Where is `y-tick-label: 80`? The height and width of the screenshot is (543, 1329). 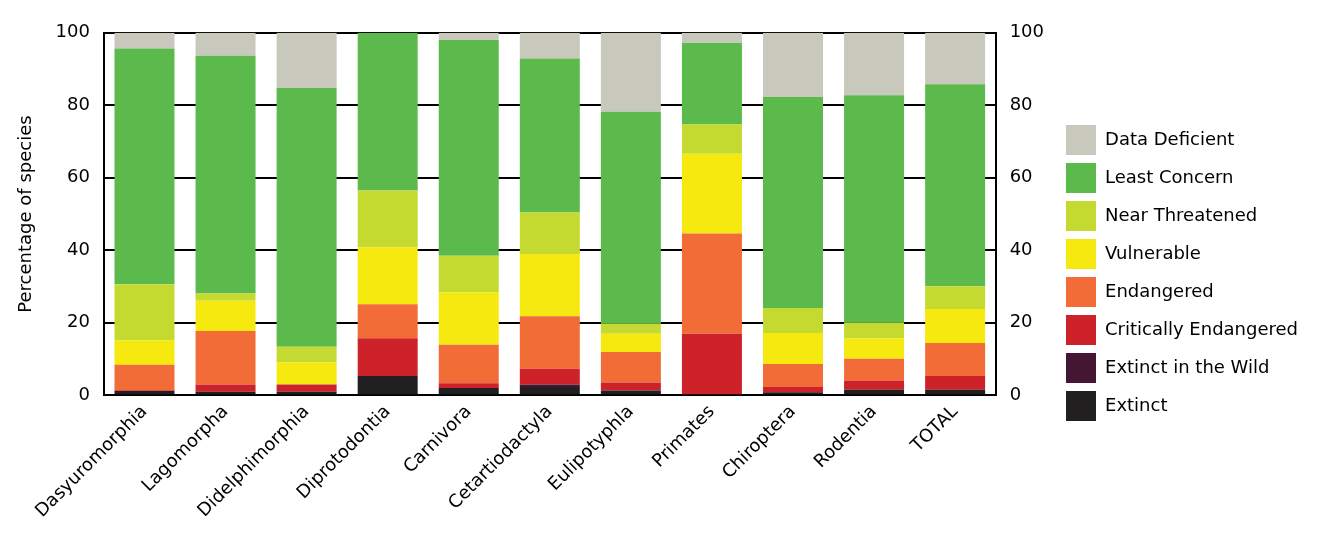
y-tick-label: 80 is located at coordinates (78, 103).